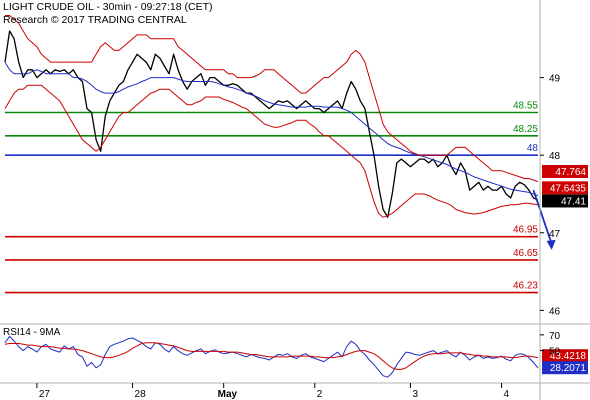  What do you see at coordinates (45, 394) in the screenshot?
I see `time-tick-label: 27` at bounding box center [45, 394].